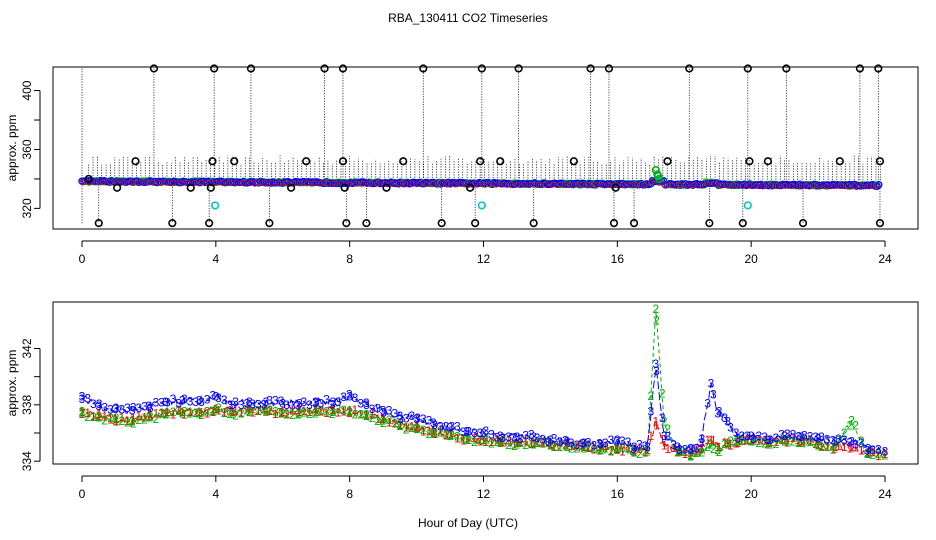 Image resolution: width=936 pixels, height=540 pixels. What do you see at coordinates (27, 348) in the screenshot?
I see `bottom-y-tick-label: 342` at bounding box center [27, 348].